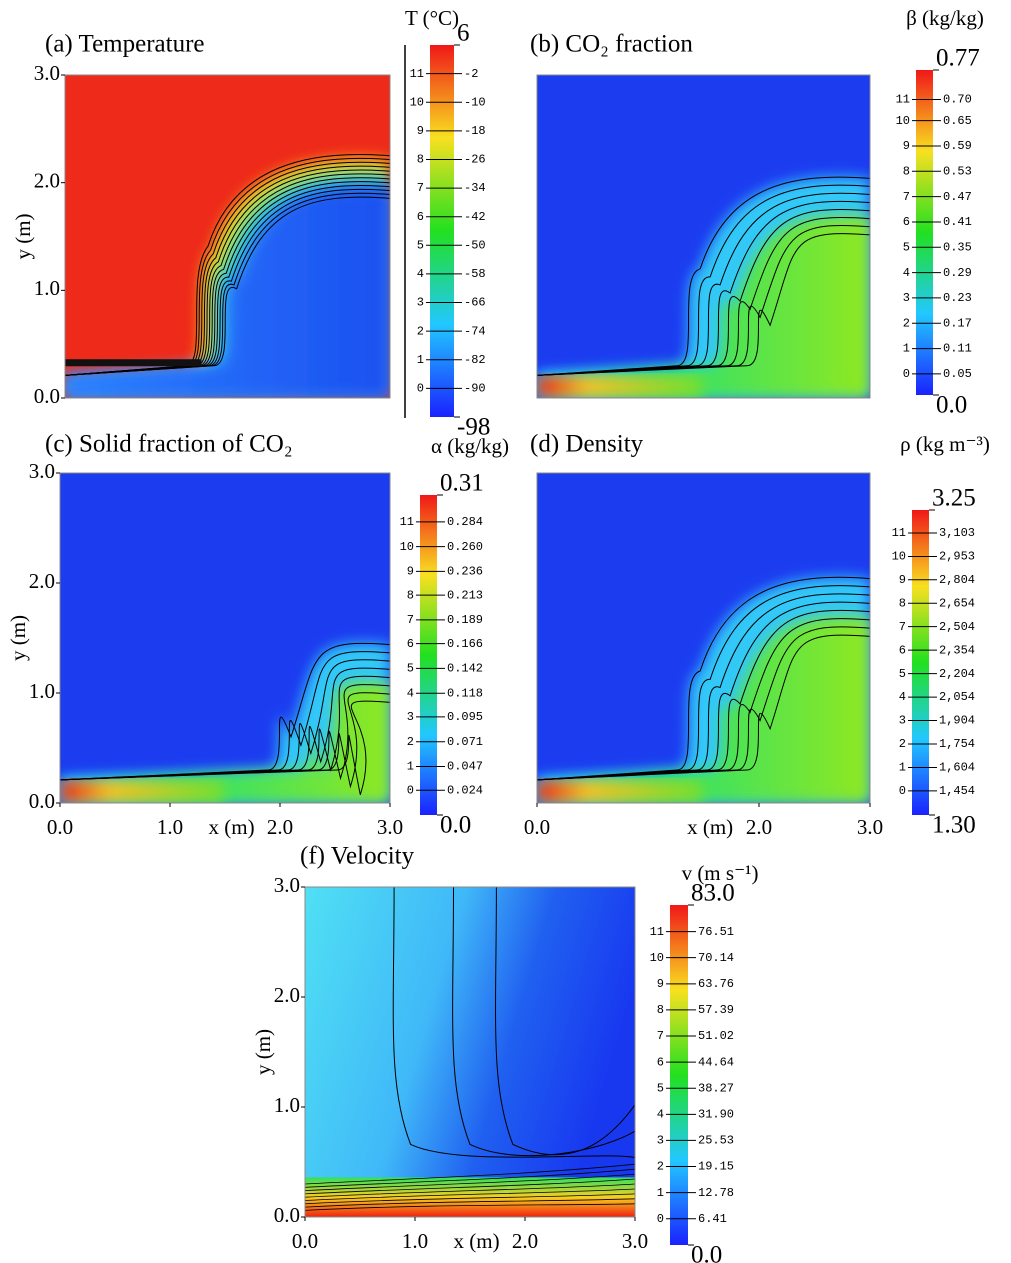 This screenshot has height=1263, width=1011. I want to click on colorbar-tick-label: 0.166, so click(465, 644).